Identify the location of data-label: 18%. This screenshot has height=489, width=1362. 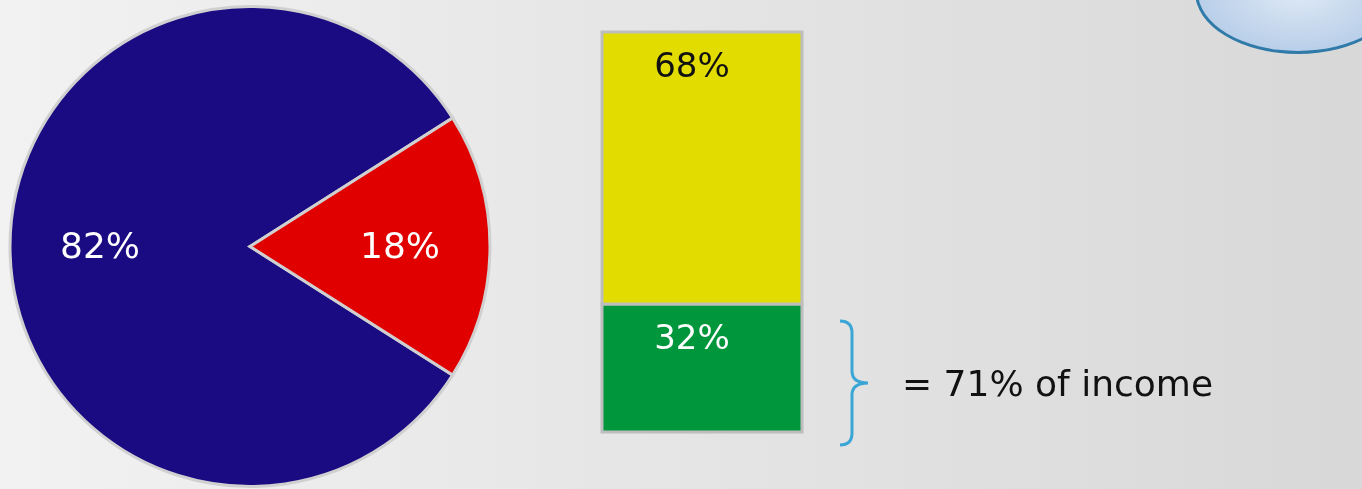
(400, 245).